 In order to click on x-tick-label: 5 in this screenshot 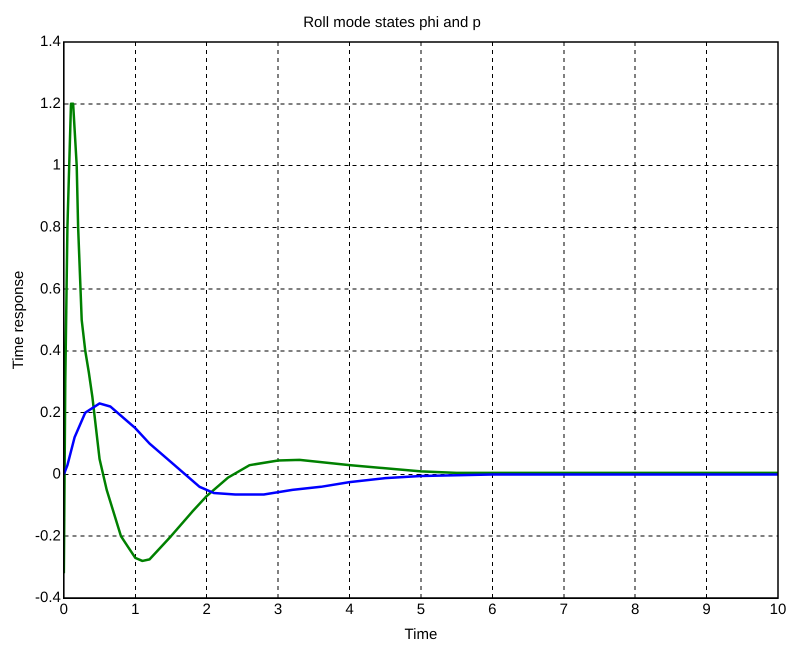, I will do `click(421, 609)`.